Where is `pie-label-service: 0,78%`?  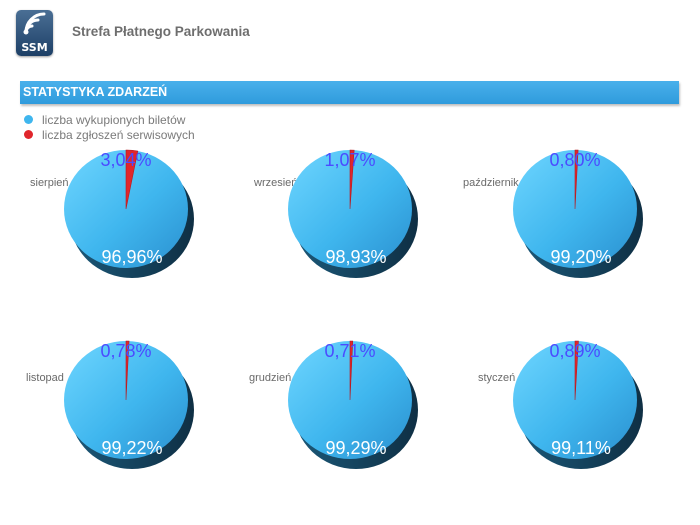
pie-label-service: 0,78% is located at coordinates (125, 351).